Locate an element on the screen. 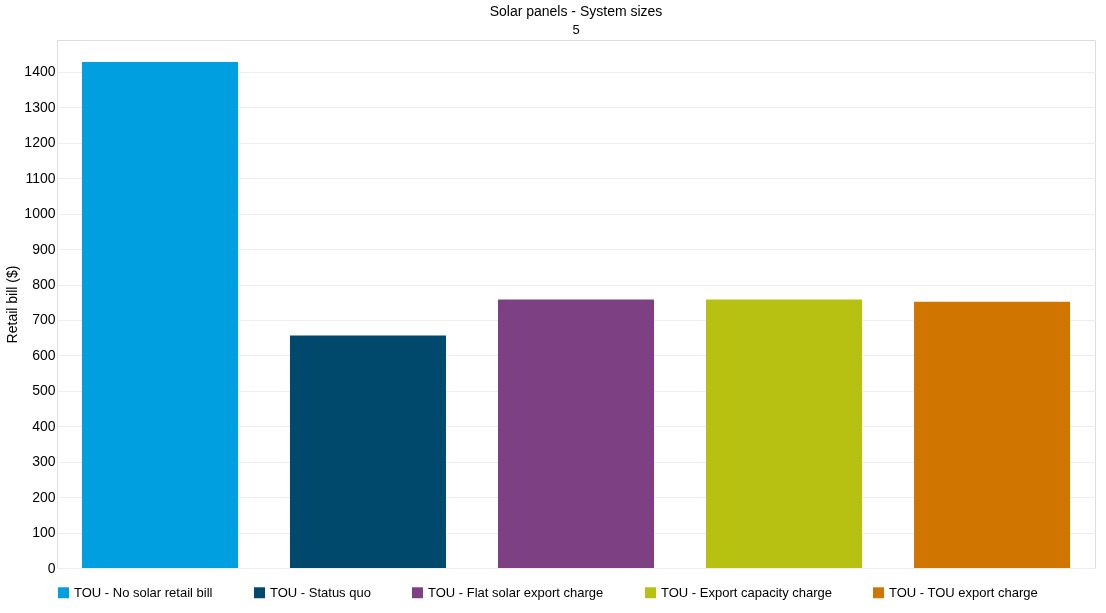 This screenshot has height=613, width=1106. y-tick-label: 1200 is located at coordinates (40, 142).